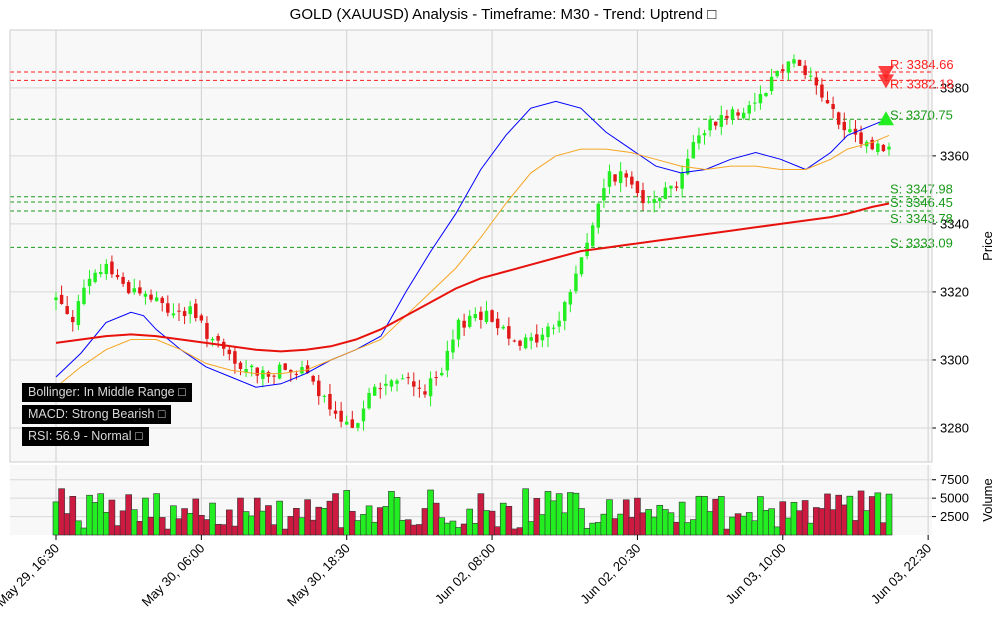 The height and width of the screenshot is (634, 1006). Describe the element at coordinates (954, 291) in the screenshot. I see `y-tick-label: 3320` at that location.